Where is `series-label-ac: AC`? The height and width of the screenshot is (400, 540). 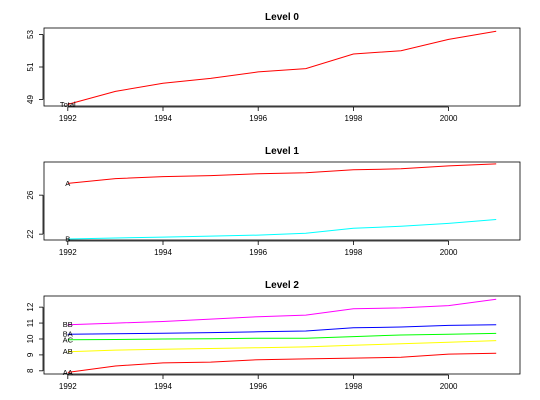
series-label-ac: AC is located at coordinates (68, 339).